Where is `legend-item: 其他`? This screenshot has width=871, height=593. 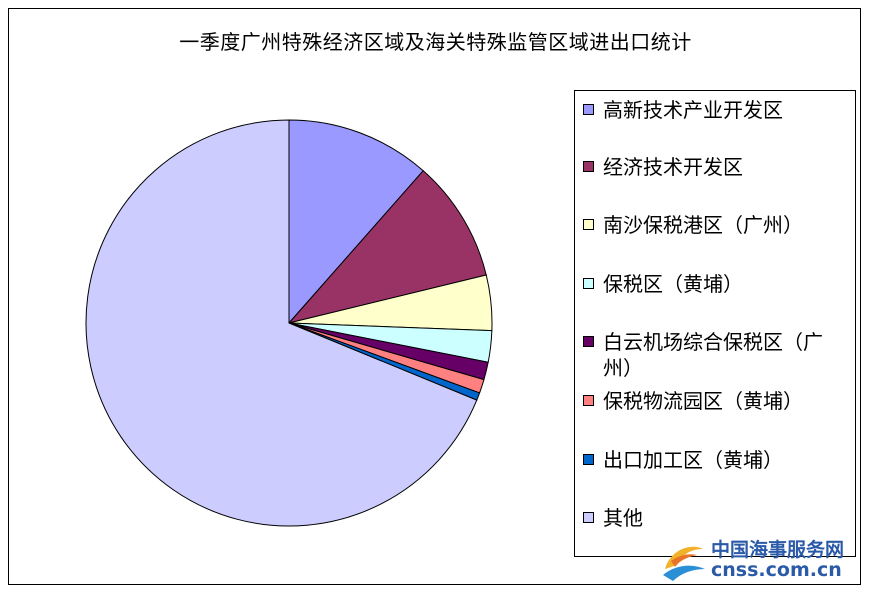
legend-item: 其他 is located at coordinates (714, 518).